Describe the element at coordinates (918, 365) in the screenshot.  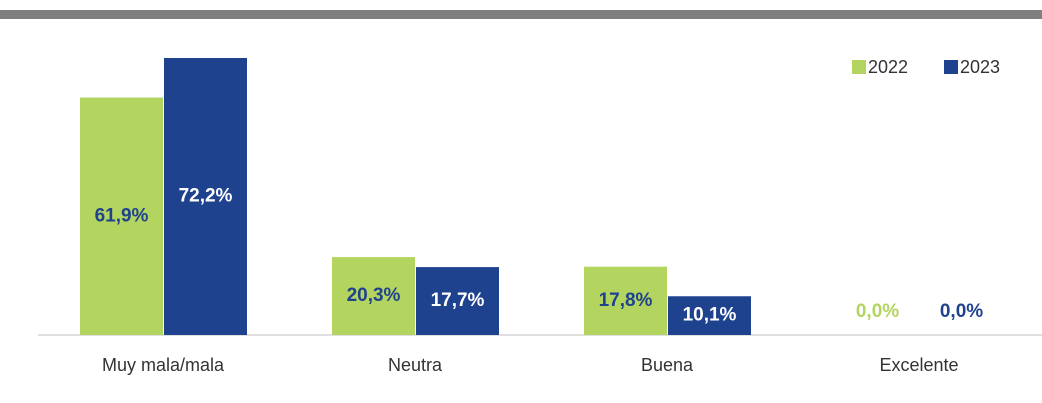
I see `x-tick-label: Excelente` at that location.